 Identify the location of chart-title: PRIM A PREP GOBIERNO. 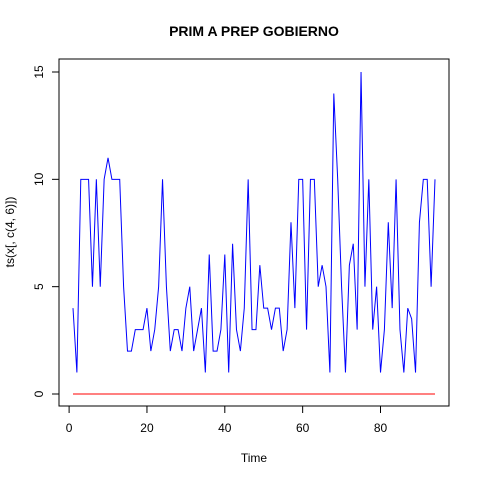
(254, 31).